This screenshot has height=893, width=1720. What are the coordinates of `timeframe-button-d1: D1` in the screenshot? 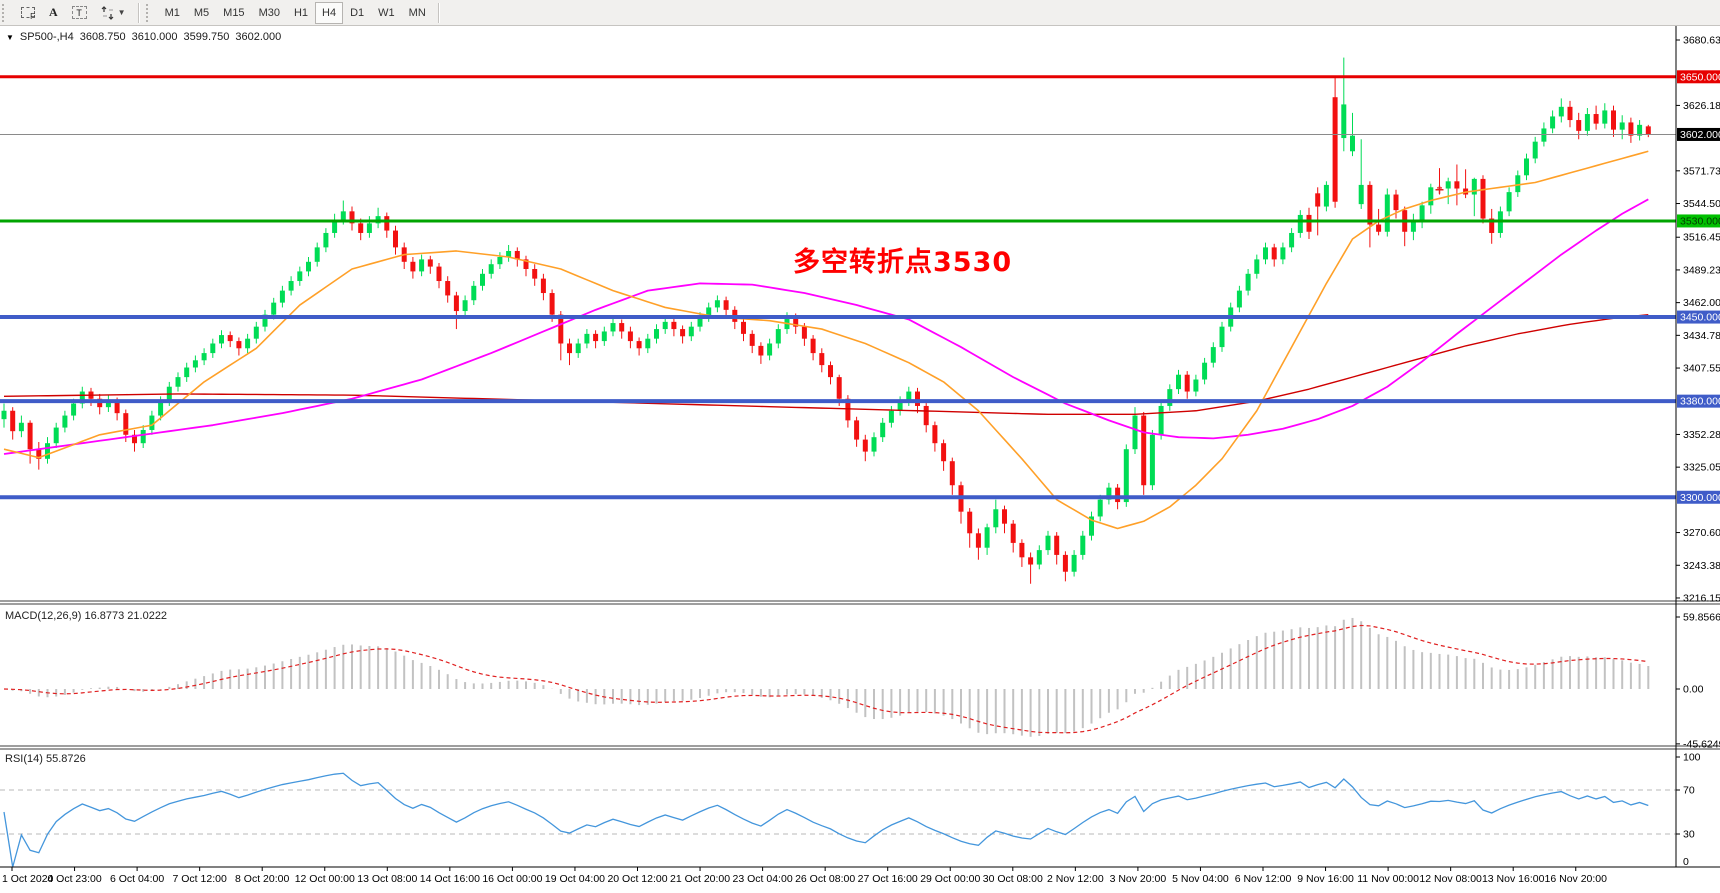 It's located at (357, 12).